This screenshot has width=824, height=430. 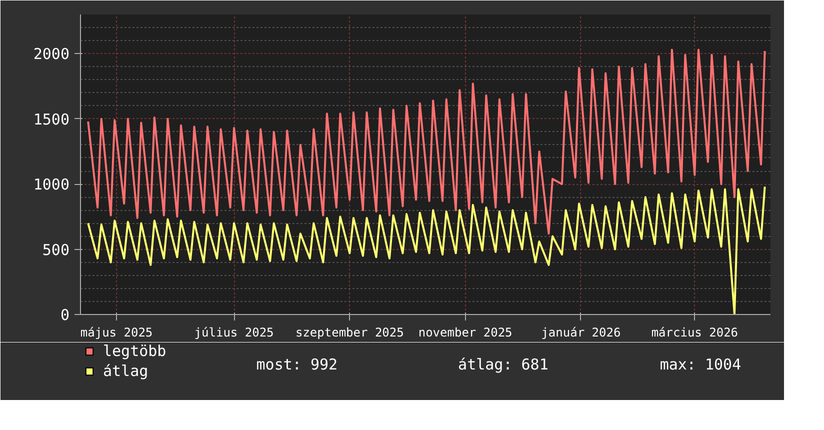 I want to click on x-tick-label: március 2026, so click(x=694, y=333).